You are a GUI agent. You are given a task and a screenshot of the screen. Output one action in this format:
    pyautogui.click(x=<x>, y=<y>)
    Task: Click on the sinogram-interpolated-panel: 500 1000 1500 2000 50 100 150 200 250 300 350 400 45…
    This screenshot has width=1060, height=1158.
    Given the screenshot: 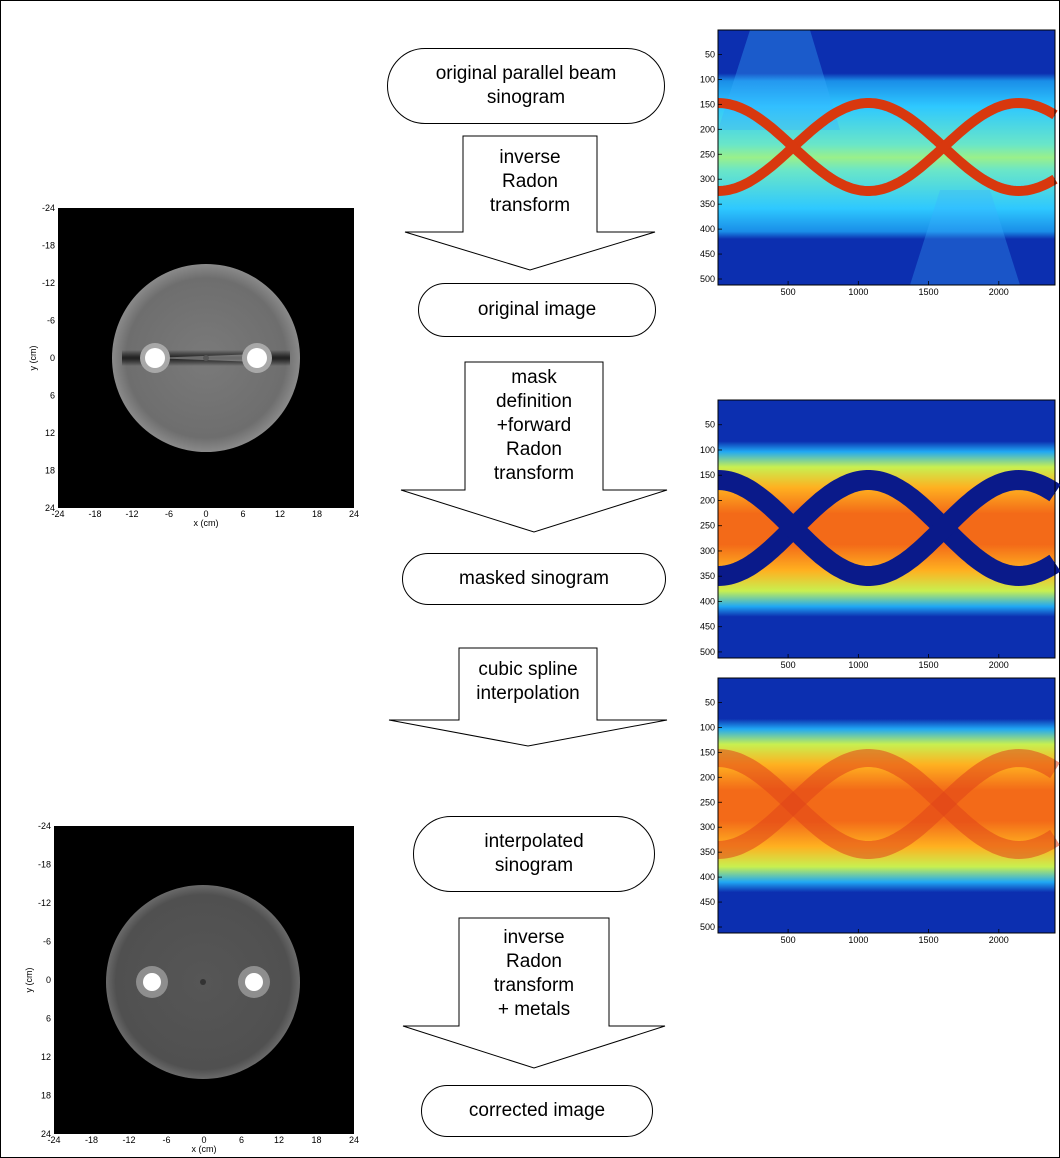 What is the action you would take?
    pyautogui.click(x=875, y=813)
    